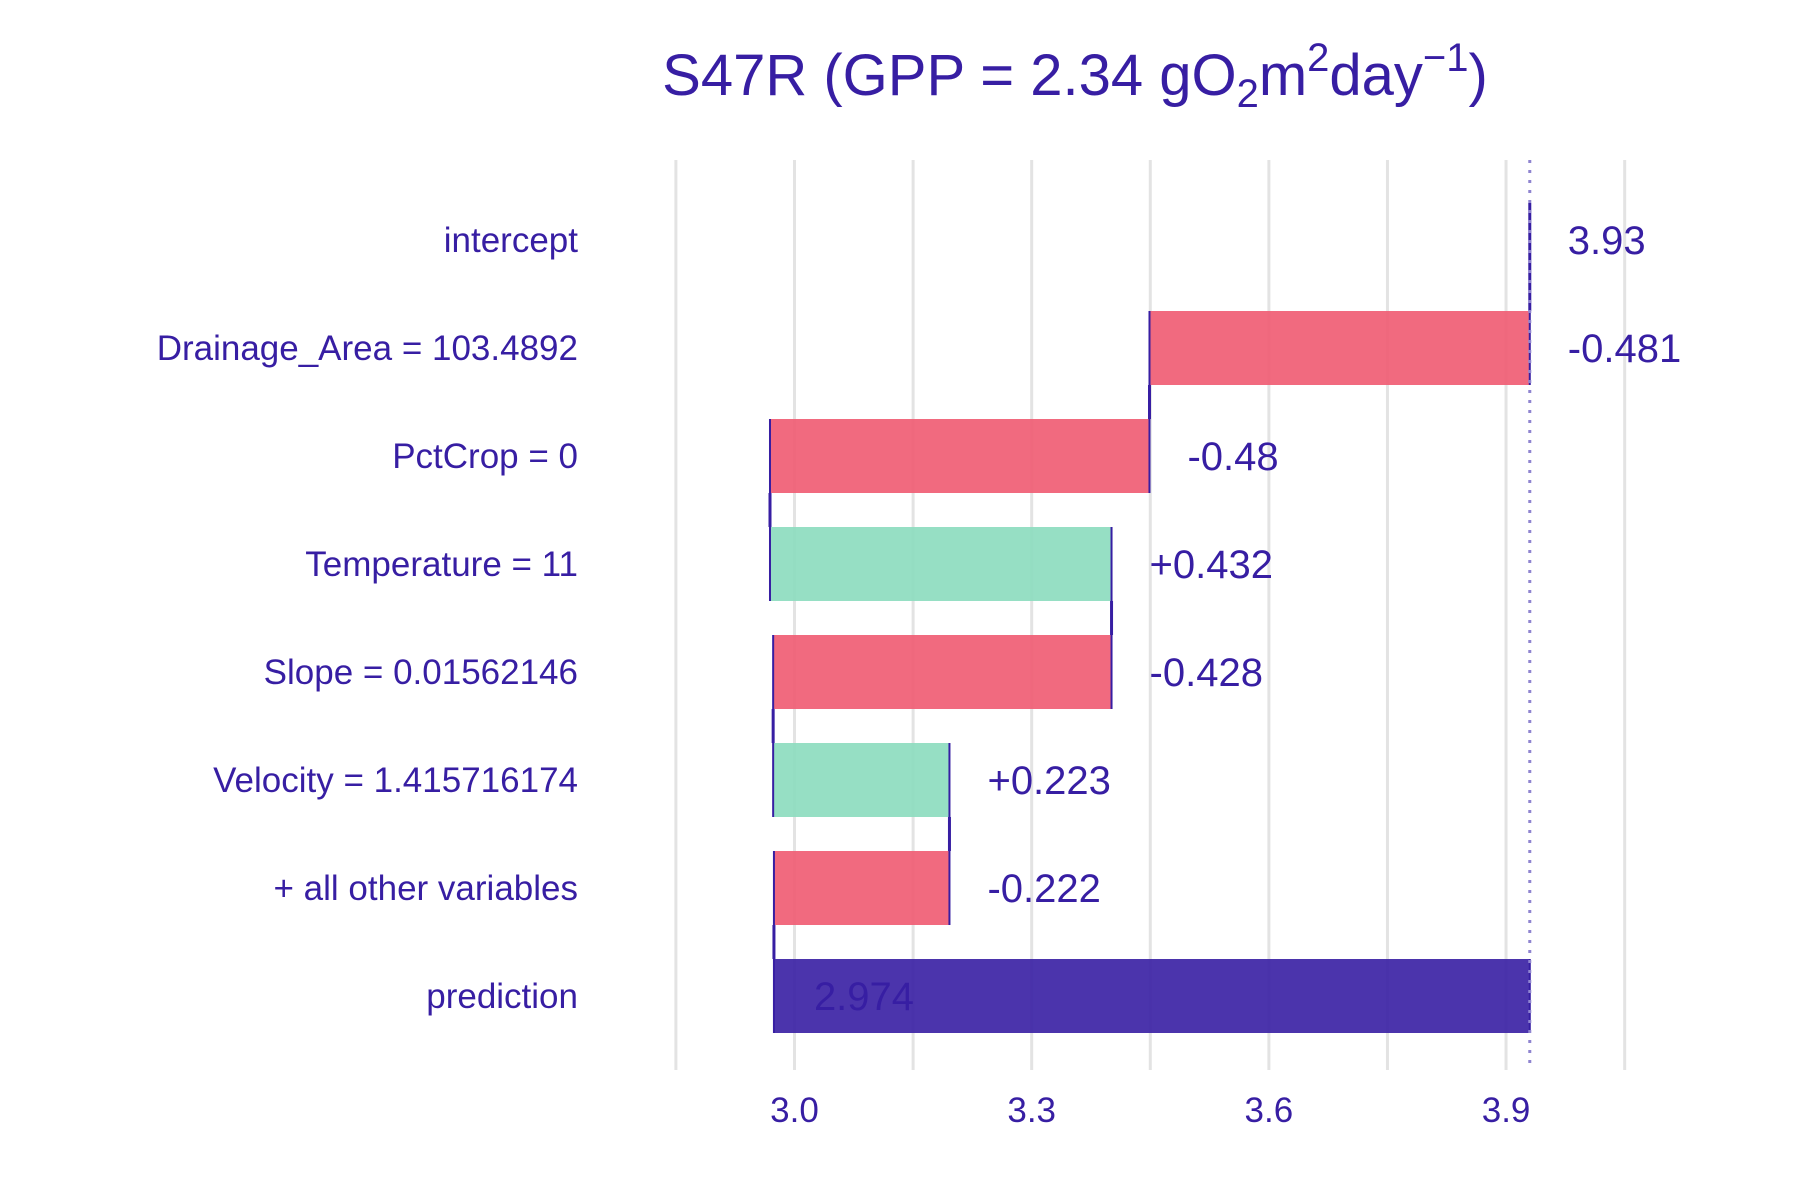 The image size is (1800, 1200). Describe the element at coordinates (1211, 565) in the screenshot. I see `value-label: +0.432` at that location.